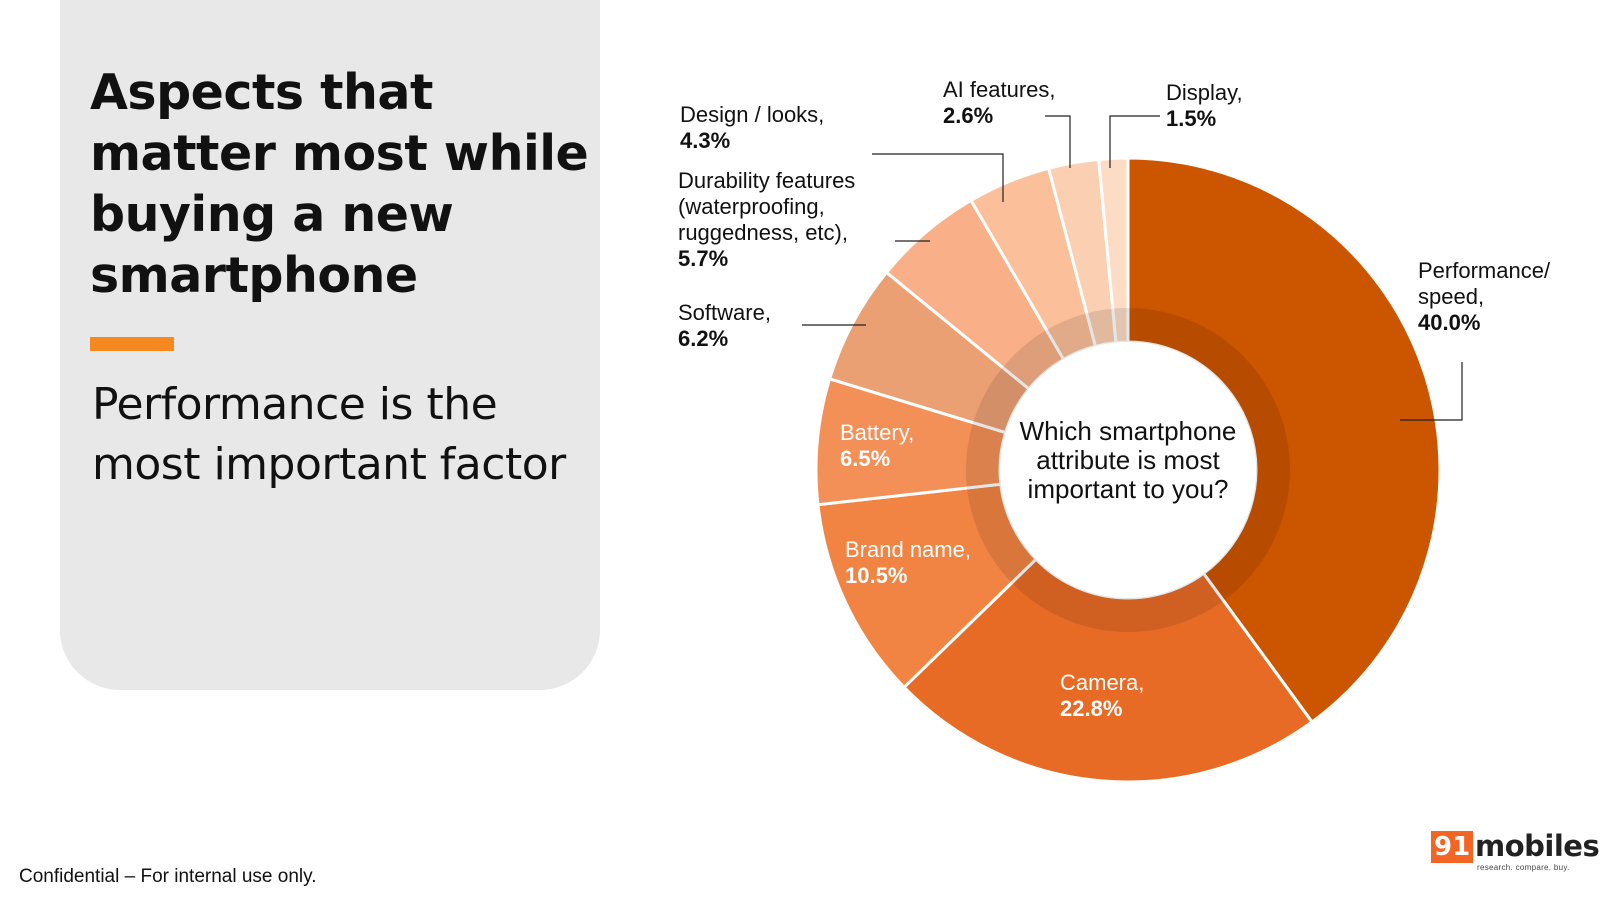 The height and width of the screenshot is (900, 1600). Describe the element at coordinates (168, 876) in the screenshot. I see `confidential-footer: Confidential – For internal use only.` at that location.